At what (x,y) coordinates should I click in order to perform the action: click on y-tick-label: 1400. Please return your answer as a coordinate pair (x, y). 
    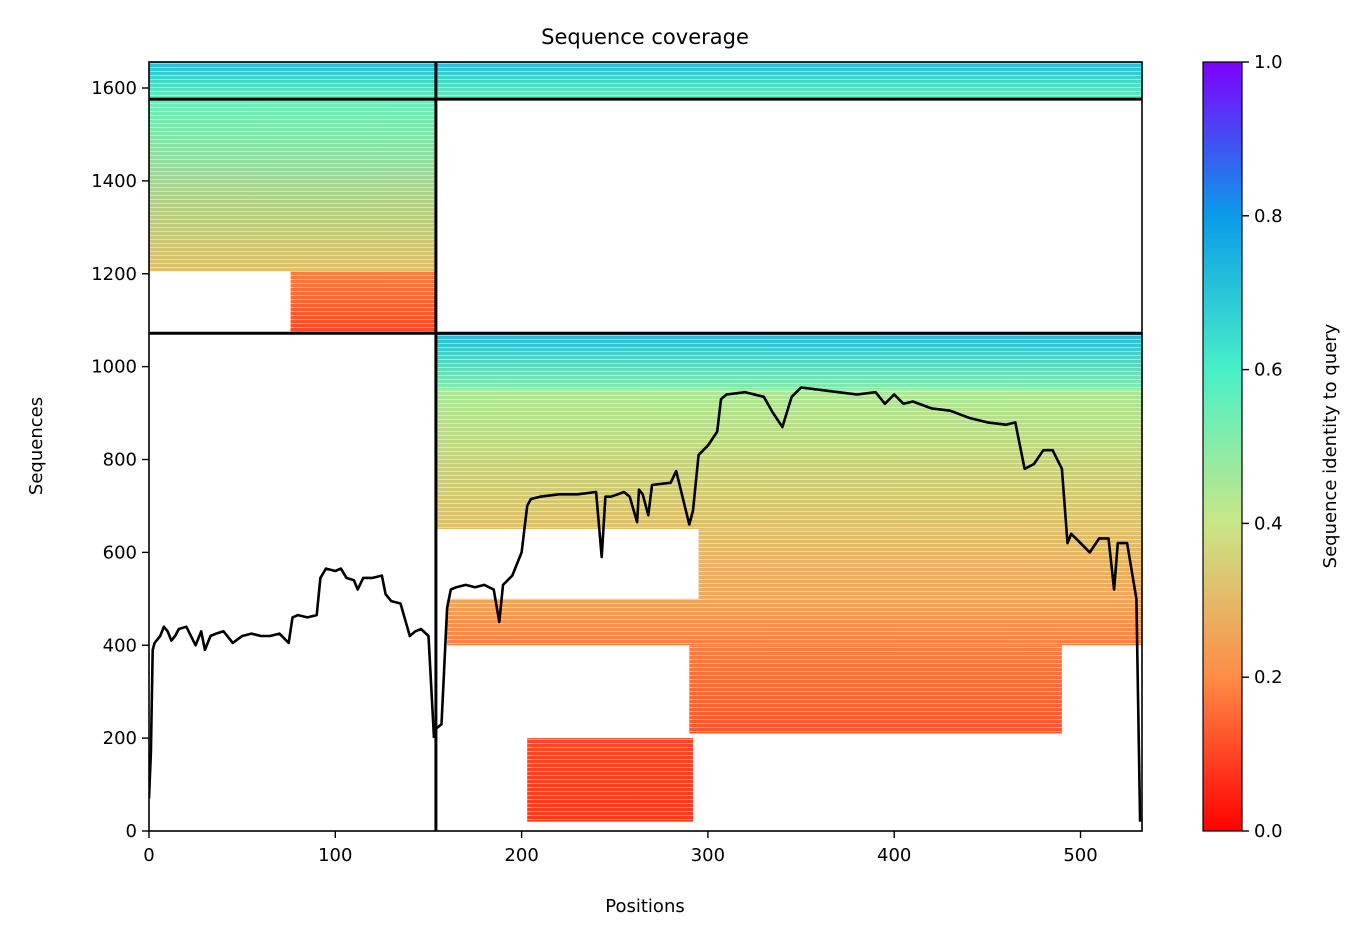
    Looking at the image, I should click on (114, 181).